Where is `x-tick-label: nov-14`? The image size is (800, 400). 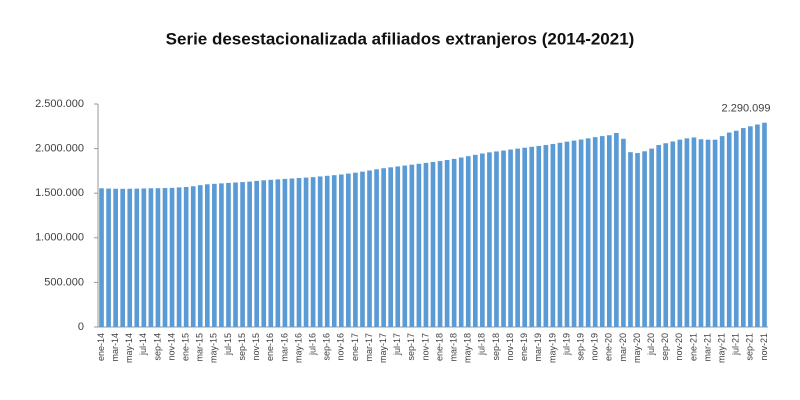
x-tick-label: nov-14 is located at coordinates (171, 347).